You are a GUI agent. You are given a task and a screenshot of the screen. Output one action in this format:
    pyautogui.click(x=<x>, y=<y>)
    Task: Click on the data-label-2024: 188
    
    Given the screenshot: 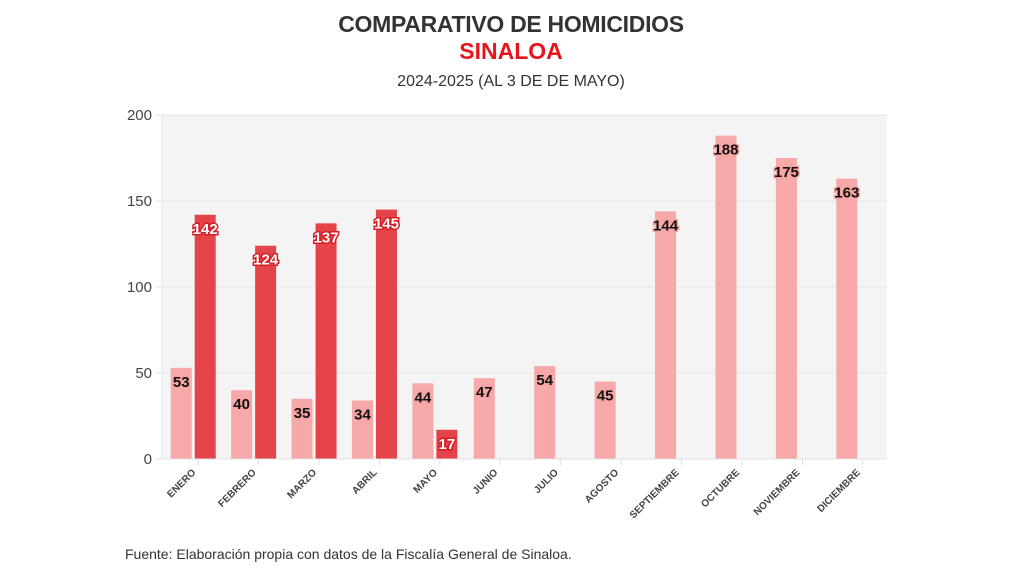 What is the action you would take?
    pyautogui.click(x=725, y=150)
    